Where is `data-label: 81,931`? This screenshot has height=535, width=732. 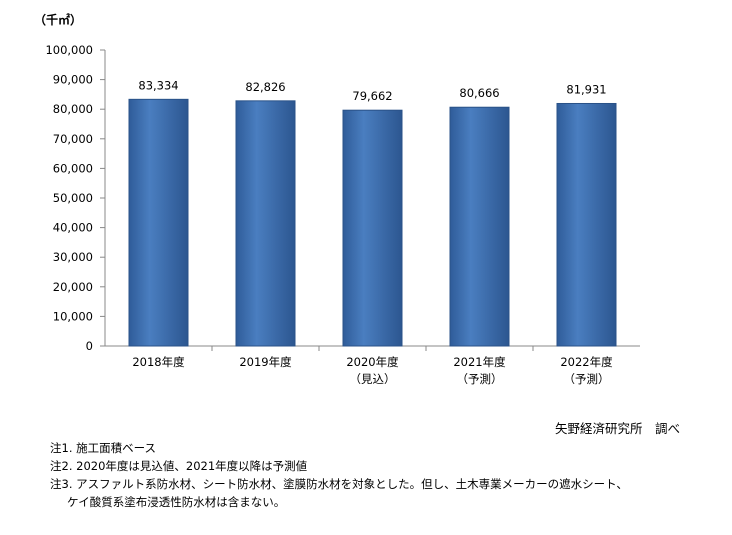 data-label: 81,931 is located at coordinates (586, 89).